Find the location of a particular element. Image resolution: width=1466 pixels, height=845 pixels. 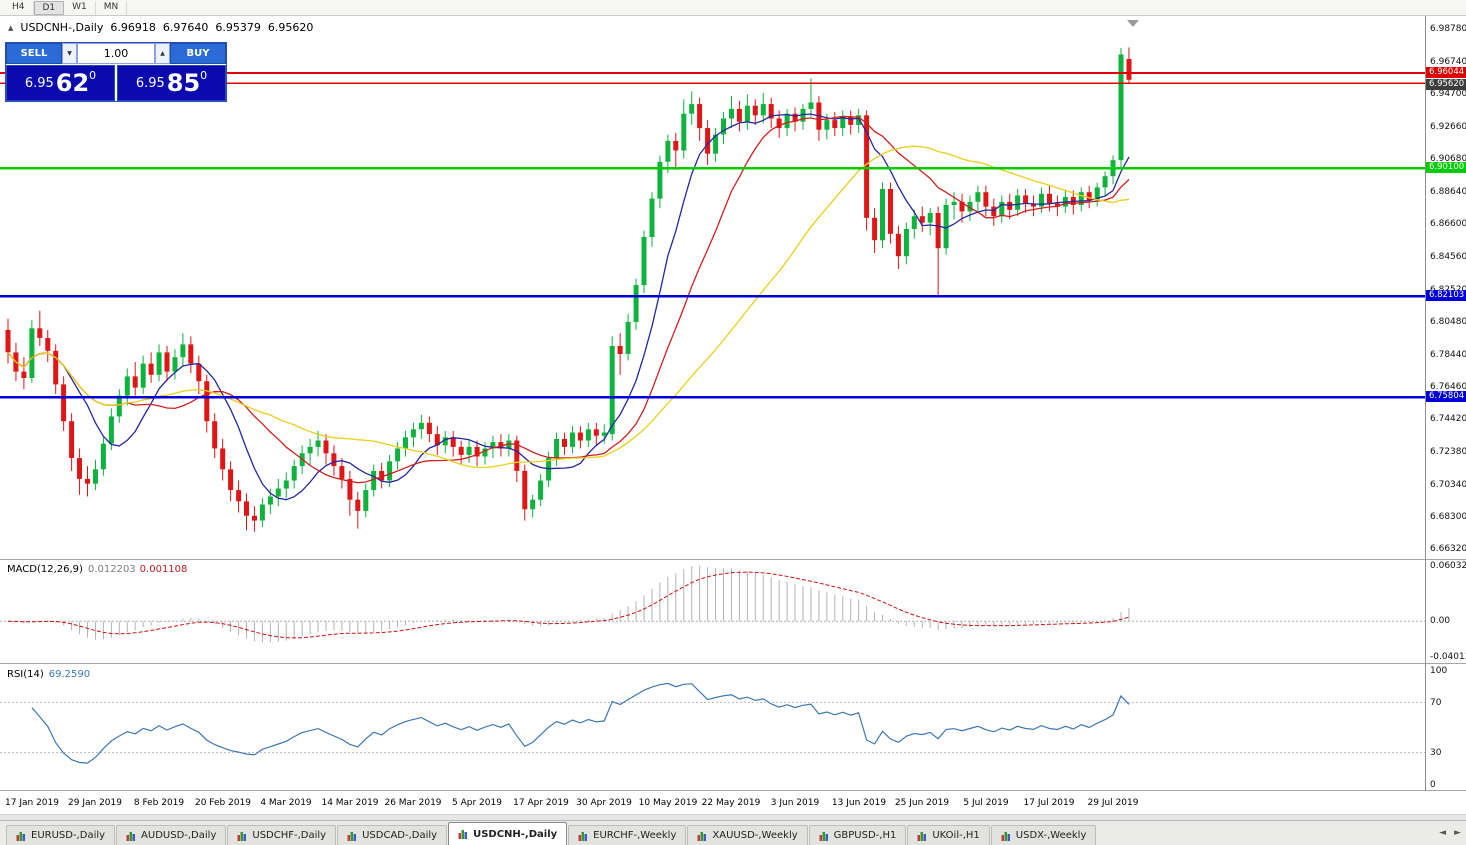

rsi-indicator-label: RSI(14) 69.2590 is located at coordinates (48, 674).